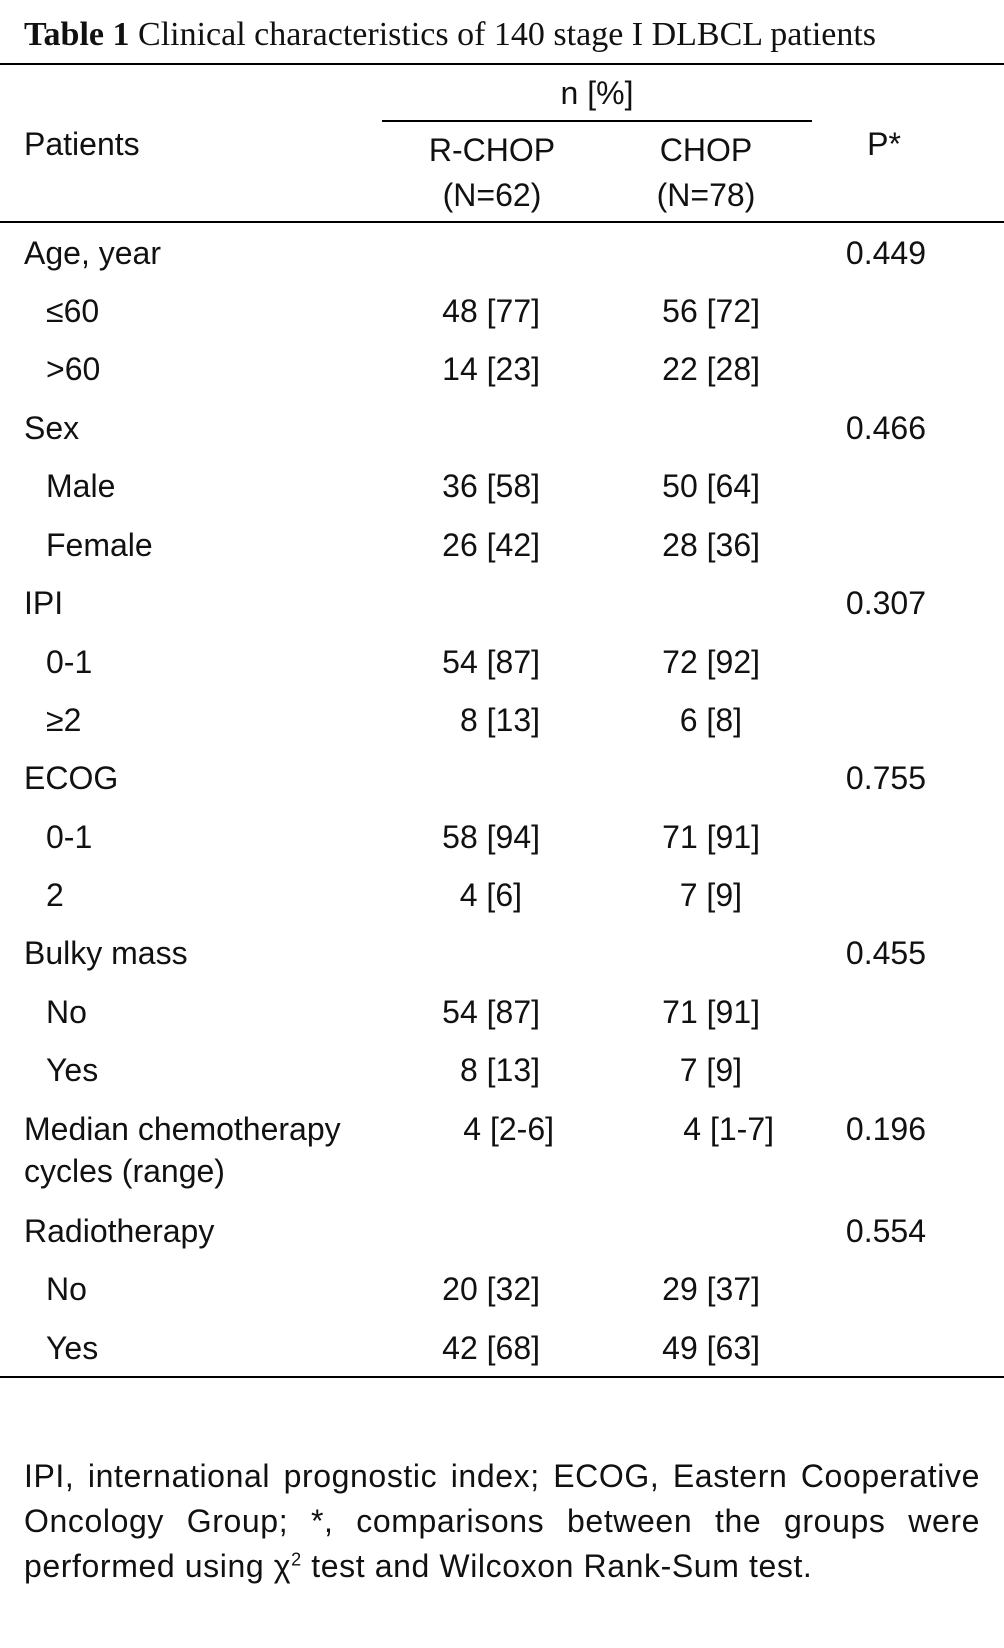 The height and width of the screenshot is (1648, 1004). What do you see at coordinates (502, 222) in the screenshot?
I see `header-bottom-rule` at bounding box center [502, 222].